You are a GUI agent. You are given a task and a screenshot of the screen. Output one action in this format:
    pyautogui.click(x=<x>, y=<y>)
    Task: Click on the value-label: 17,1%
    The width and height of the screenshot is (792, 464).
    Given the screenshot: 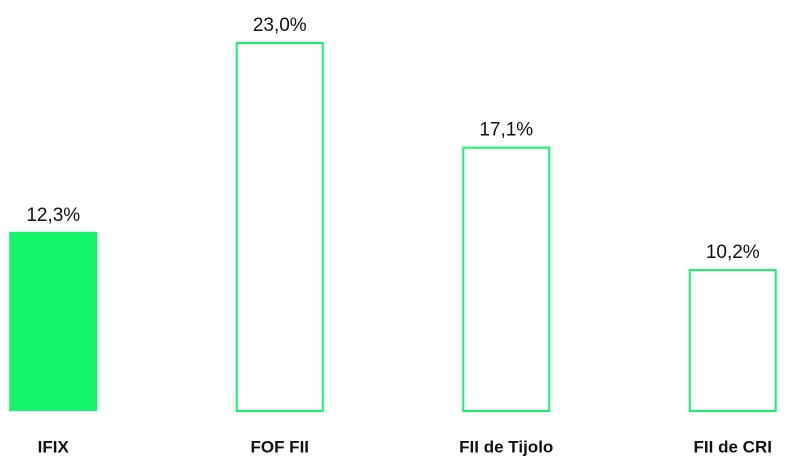 What is the action you would take?
    pyautogui.click(x=506, y=130)
    